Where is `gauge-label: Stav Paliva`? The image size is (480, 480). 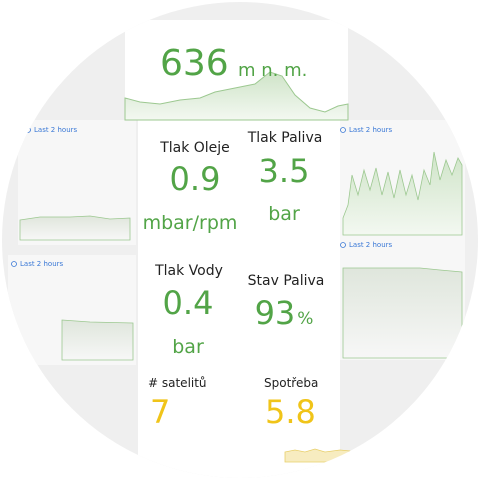
gauge-label: Stav Paliva is located at coordinates (286, 281).